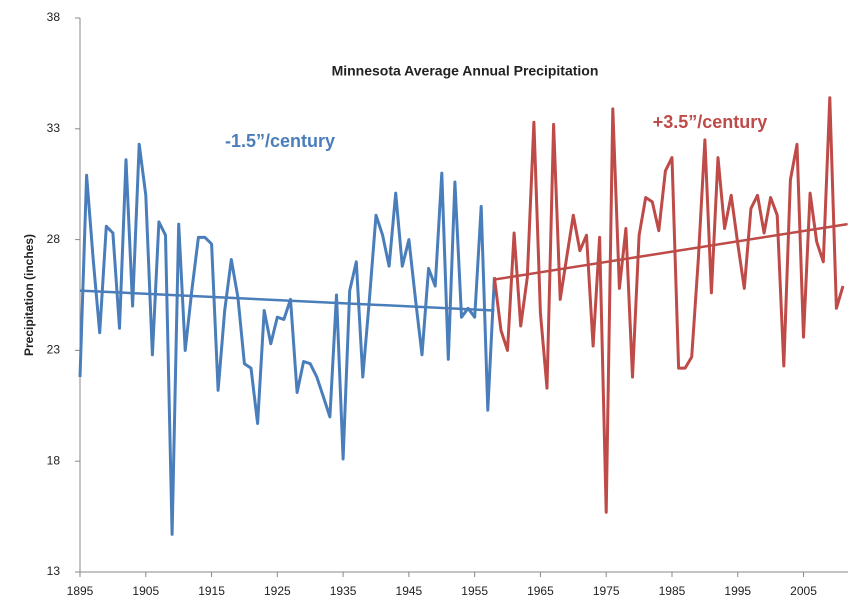  I want to click on y-tick-label: 28, so click(54, 239).